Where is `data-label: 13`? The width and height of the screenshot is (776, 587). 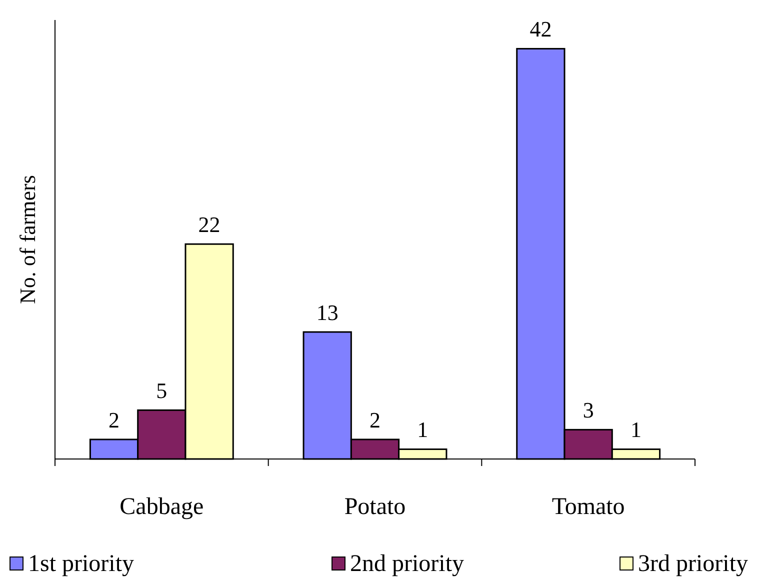
data-label: 13 is located at coordinates (327, 313).